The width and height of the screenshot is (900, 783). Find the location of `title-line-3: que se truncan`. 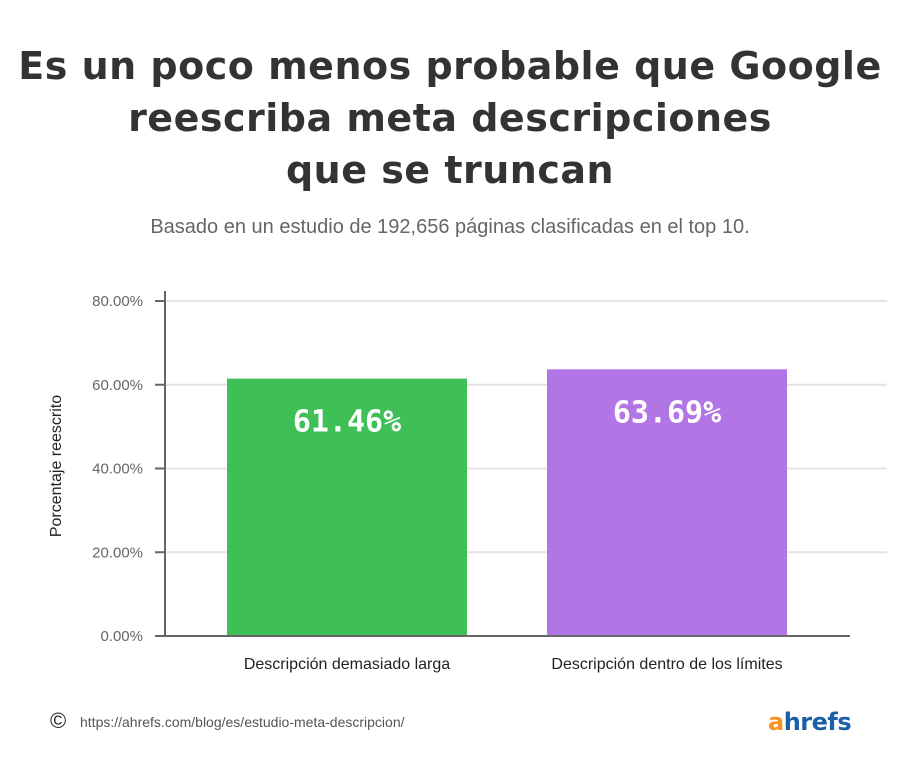

title-line-3: que se truncan is located at coordinates (450, 170).